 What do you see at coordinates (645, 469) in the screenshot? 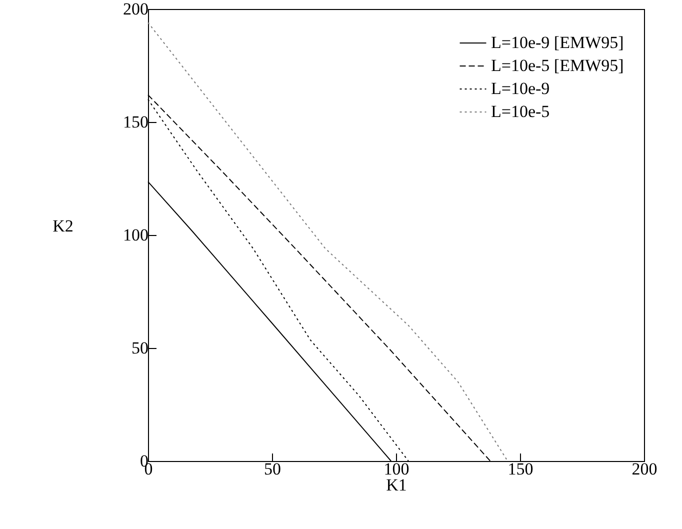
I see `x-tick-label: 200` at bounding box center [645, 469].